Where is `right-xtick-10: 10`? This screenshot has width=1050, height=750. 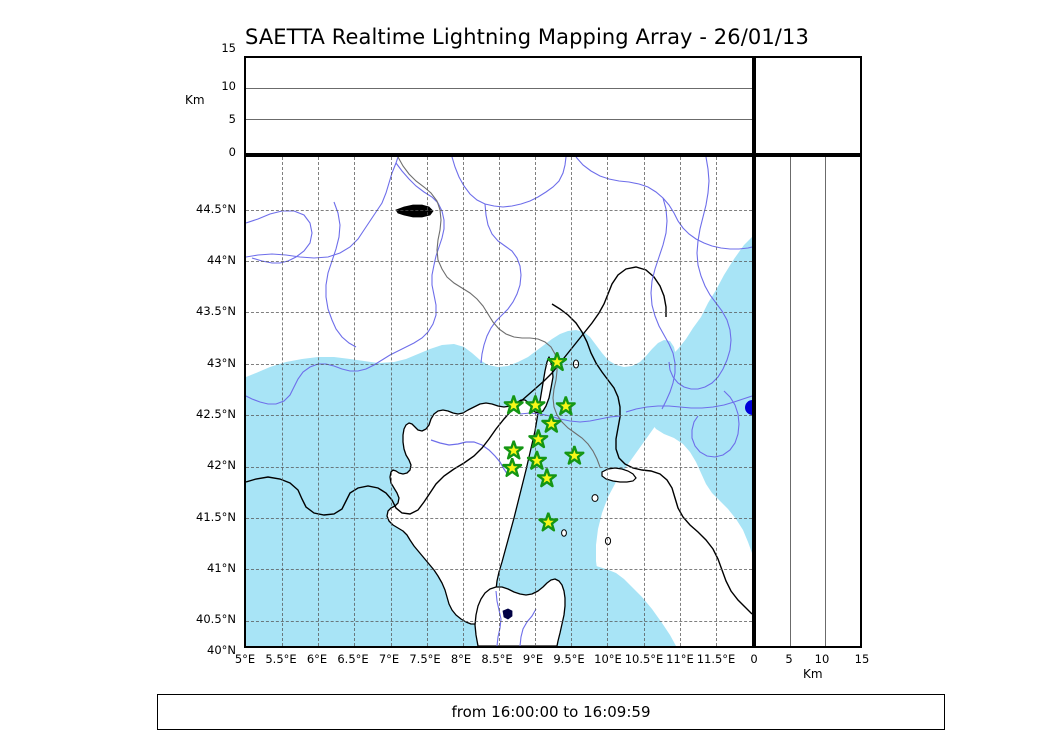
right-xtick-10: 10 is located at coordinates (822, 659).